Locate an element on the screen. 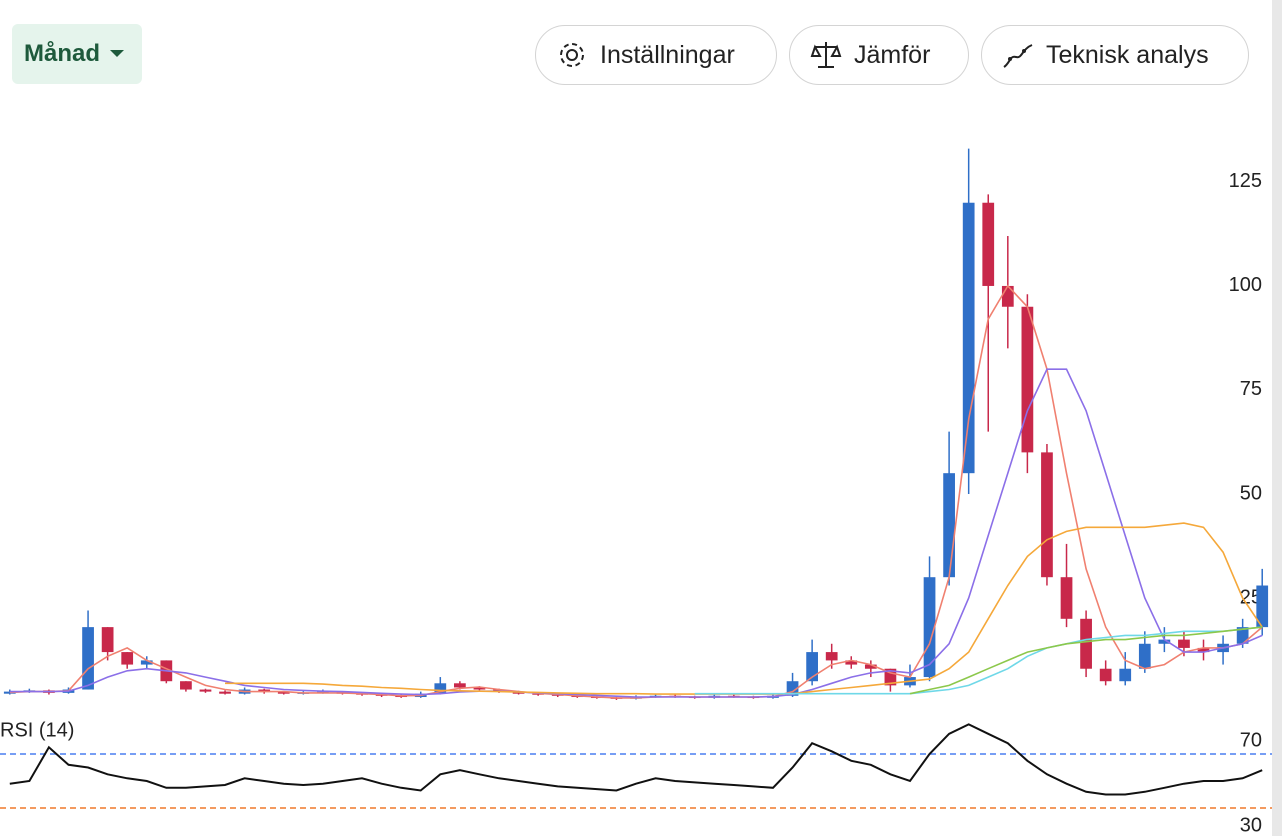 The image size is (1282, 836). y-tick-label: 100 is located at coordinates (1245, 285).